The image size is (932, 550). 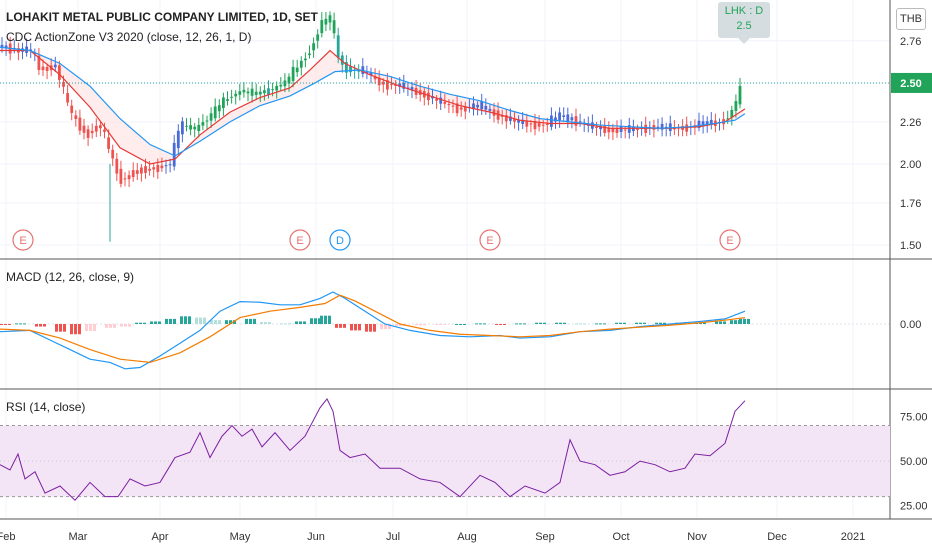 I want to click on time-axis-tick-7: Sep, so click(x=545, y=537).